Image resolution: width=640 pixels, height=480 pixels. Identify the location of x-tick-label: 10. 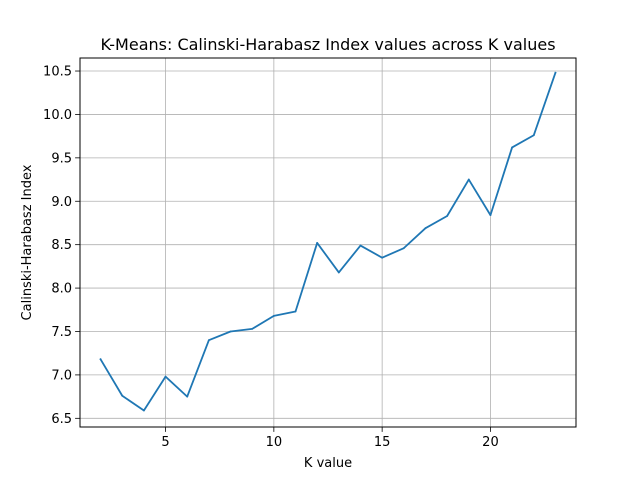
(274, 442).